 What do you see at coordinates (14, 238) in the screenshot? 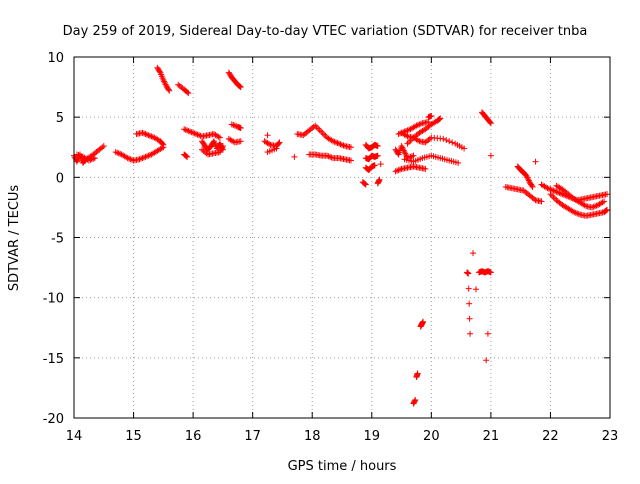
I see `y-axis-label: SDTVAR / TECUs` at bounding box center [14, 238].